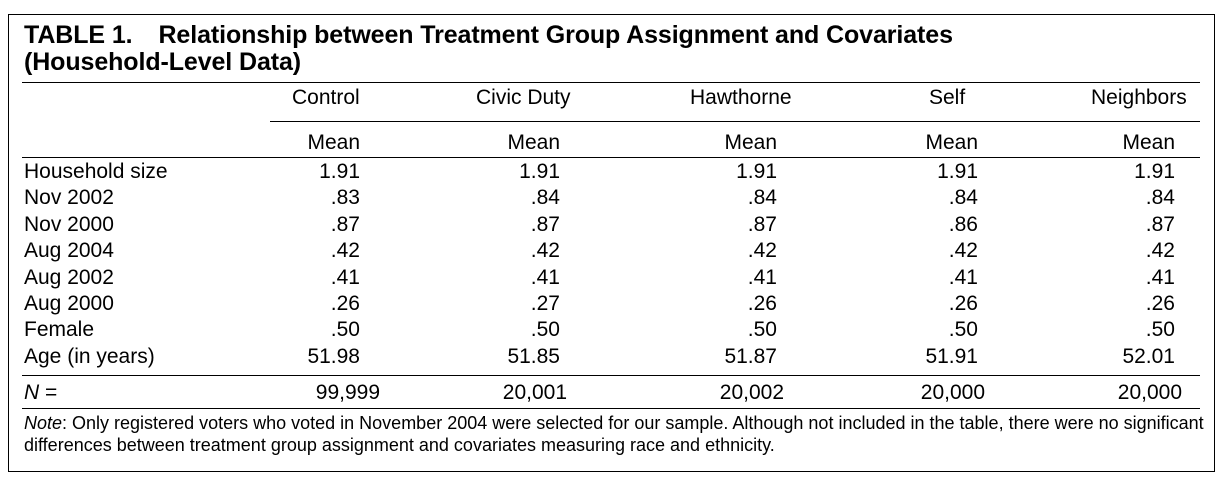 Image resolution: width=1224 pixels, height=480 pixels. I want to click on n-civic-duty: 20,001, so click(534, 392).